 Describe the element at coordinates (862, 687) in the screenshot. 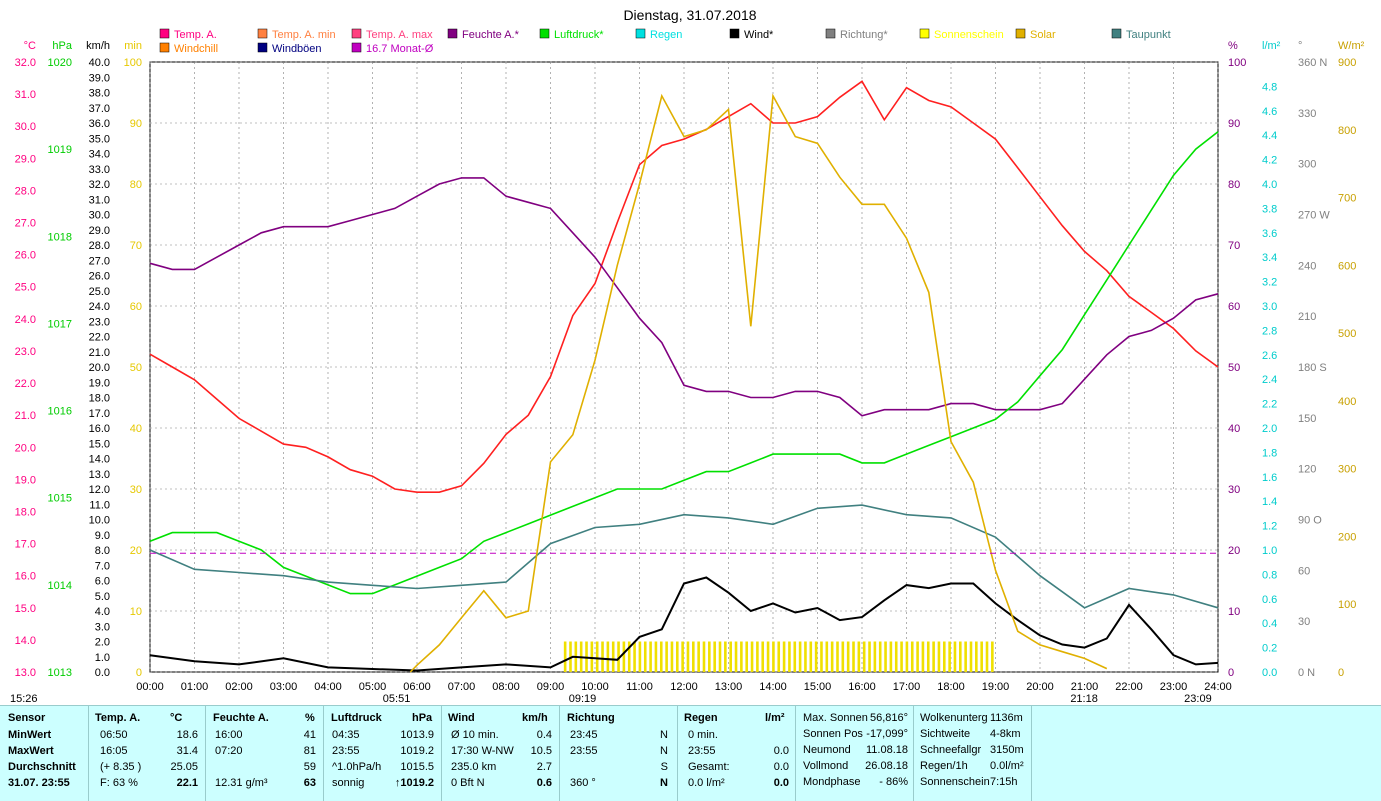

I see `x-tick-label: 16:00` at that location.